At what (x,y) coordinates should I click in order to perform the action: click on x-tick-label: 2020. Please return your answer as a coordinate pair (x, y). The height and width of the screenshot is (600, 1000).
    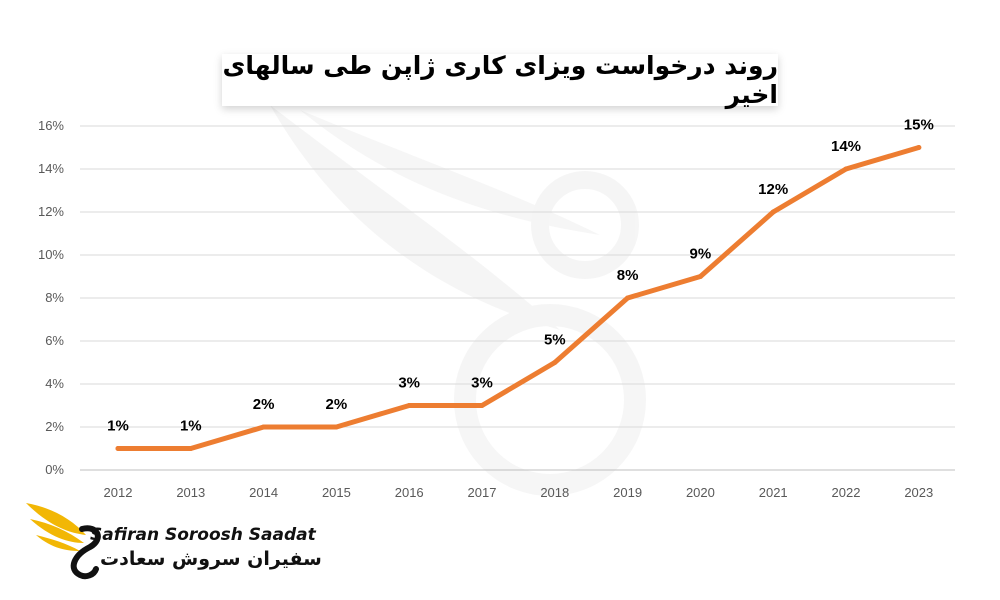
    Looking at the image, I should click on (700, 492).